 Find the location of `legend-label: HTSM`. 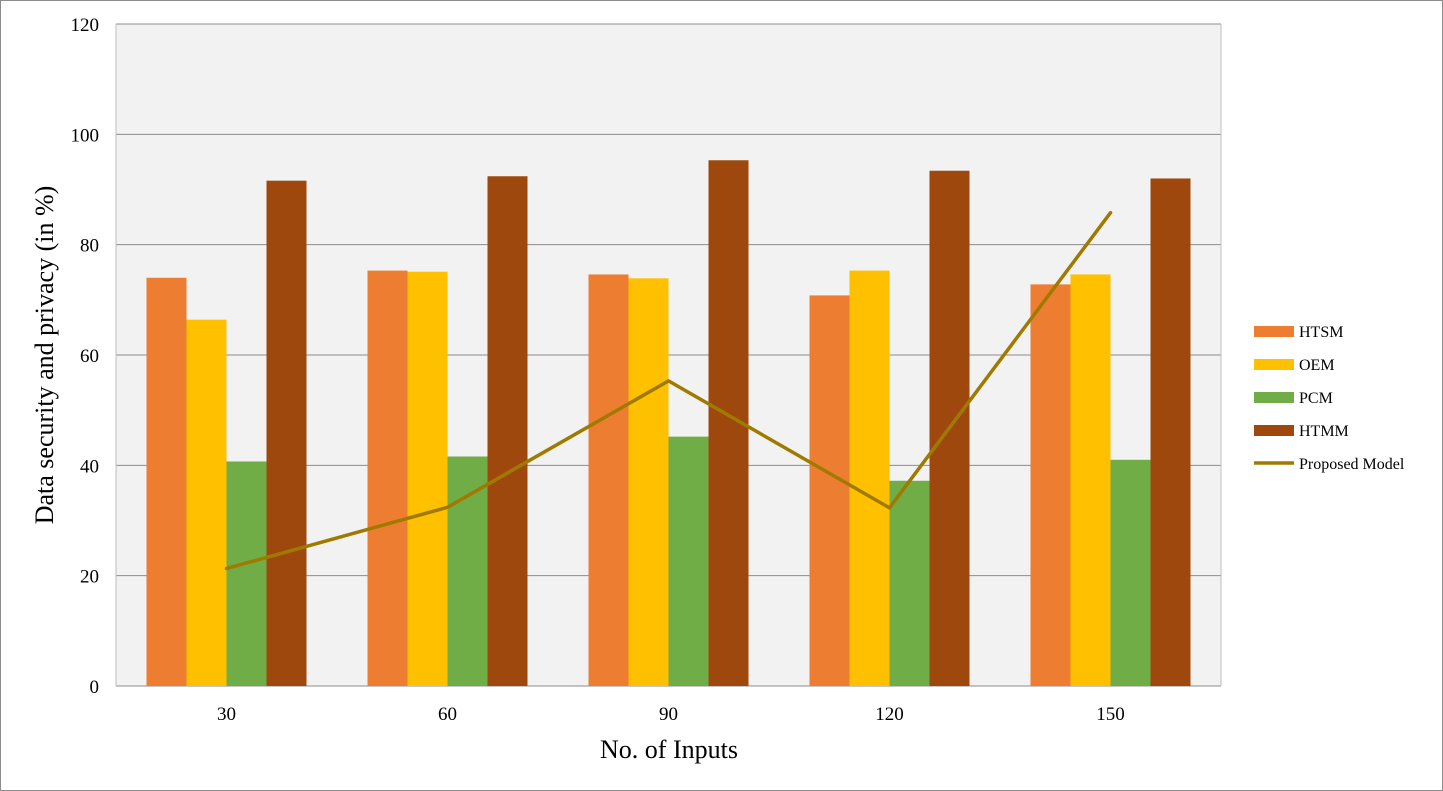

legend-label: HTSM is located at coordinates (1321, 332).